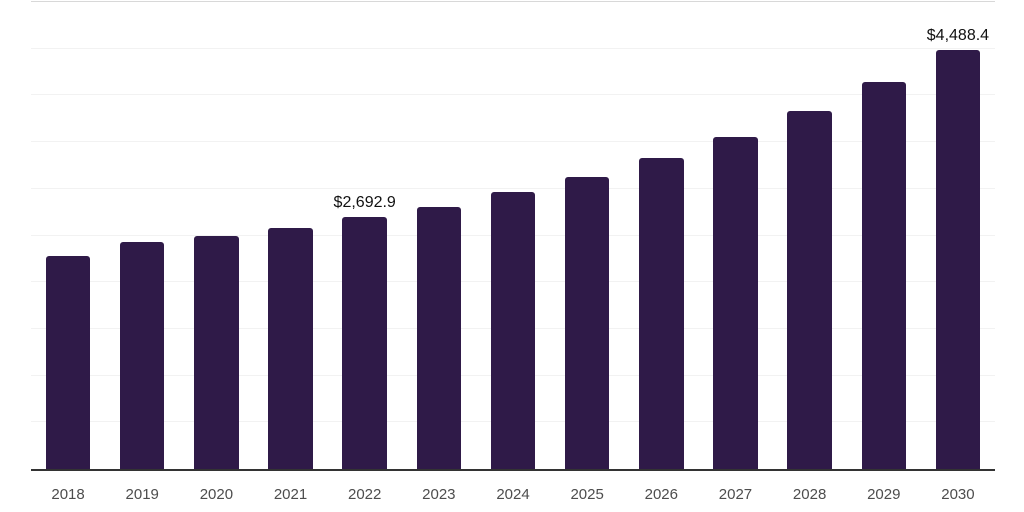  What do you see at coordinates (587, 323) in the screenshot?
I see `bar-2025` at bounding box center [587, 323].